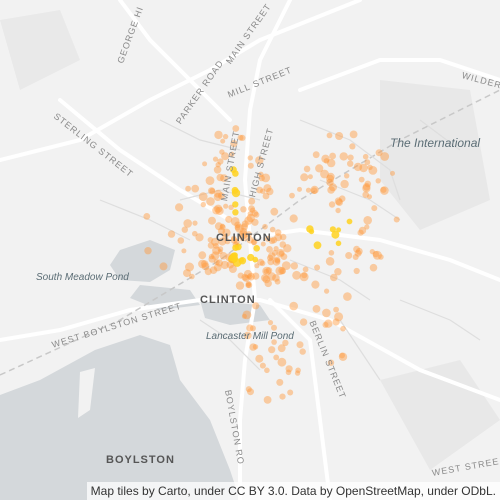  I want to click on place-label-south-meadow-pond: South Meadow Pond, so click(82, 277).